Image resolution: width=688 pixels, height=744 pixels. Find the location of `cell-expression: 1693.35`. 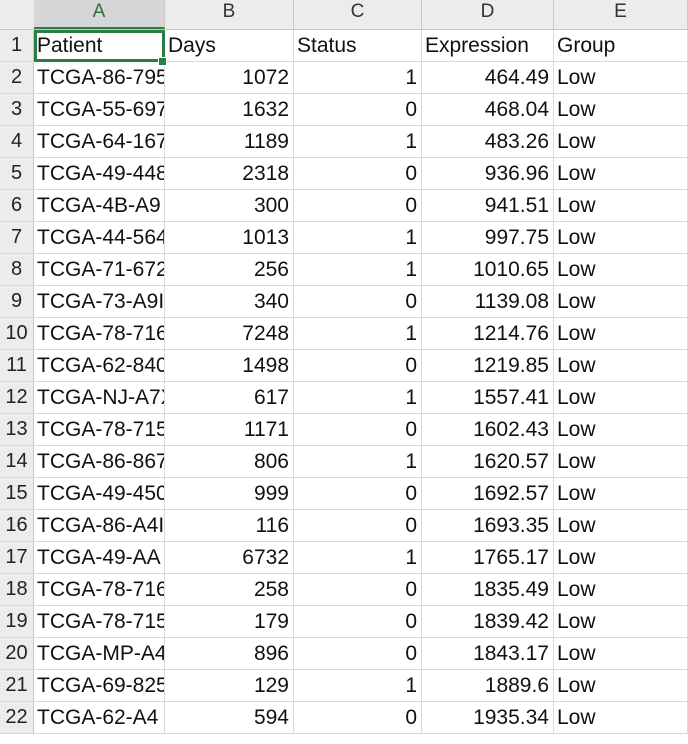

cell-expression: 1693.35 is located at coordinates (488, 526).